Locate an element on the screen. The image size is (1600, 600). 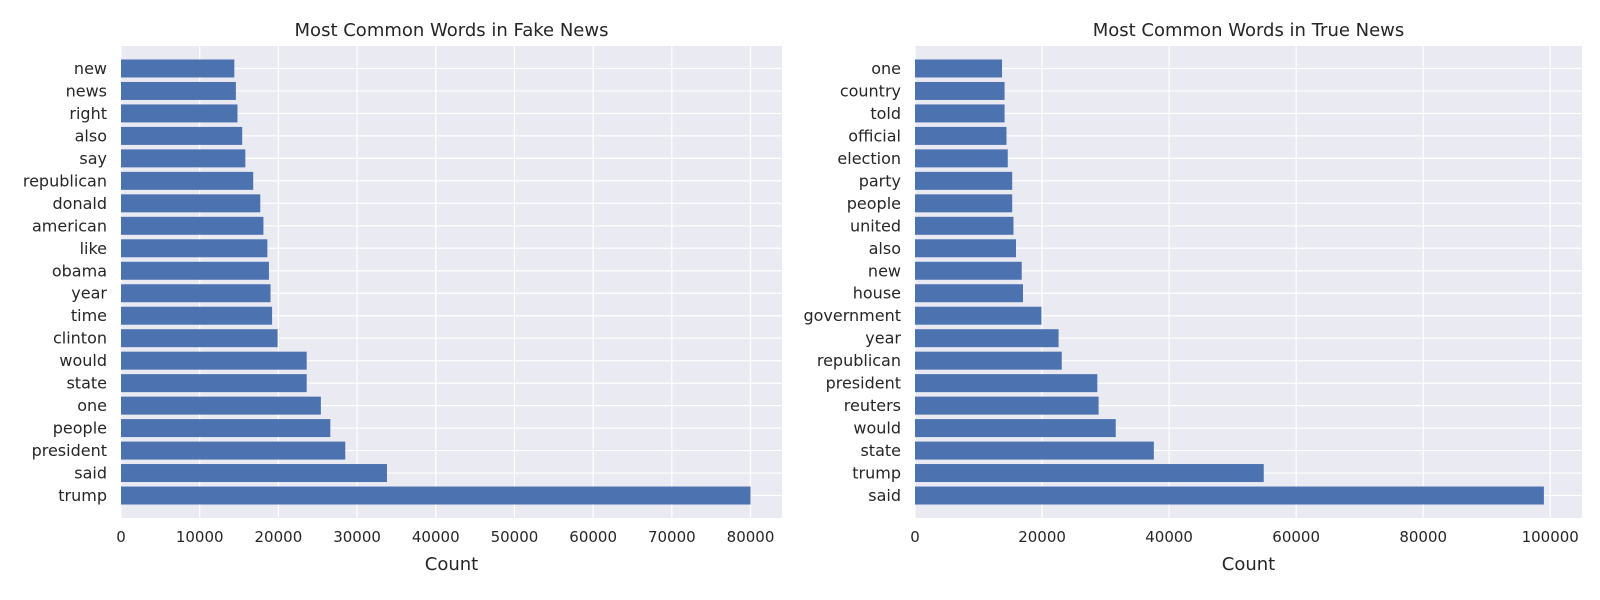
bar-official is located at coordinates (961, 135).